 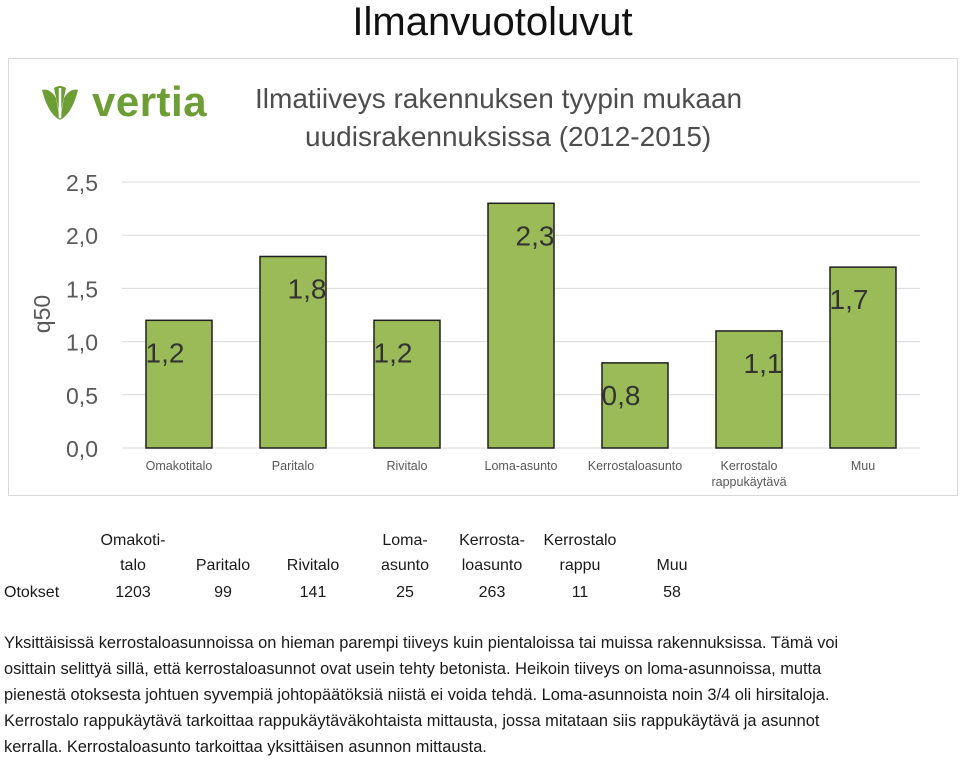 I want to click on y-tick-label: 2,5, so click(x=82, y=183).